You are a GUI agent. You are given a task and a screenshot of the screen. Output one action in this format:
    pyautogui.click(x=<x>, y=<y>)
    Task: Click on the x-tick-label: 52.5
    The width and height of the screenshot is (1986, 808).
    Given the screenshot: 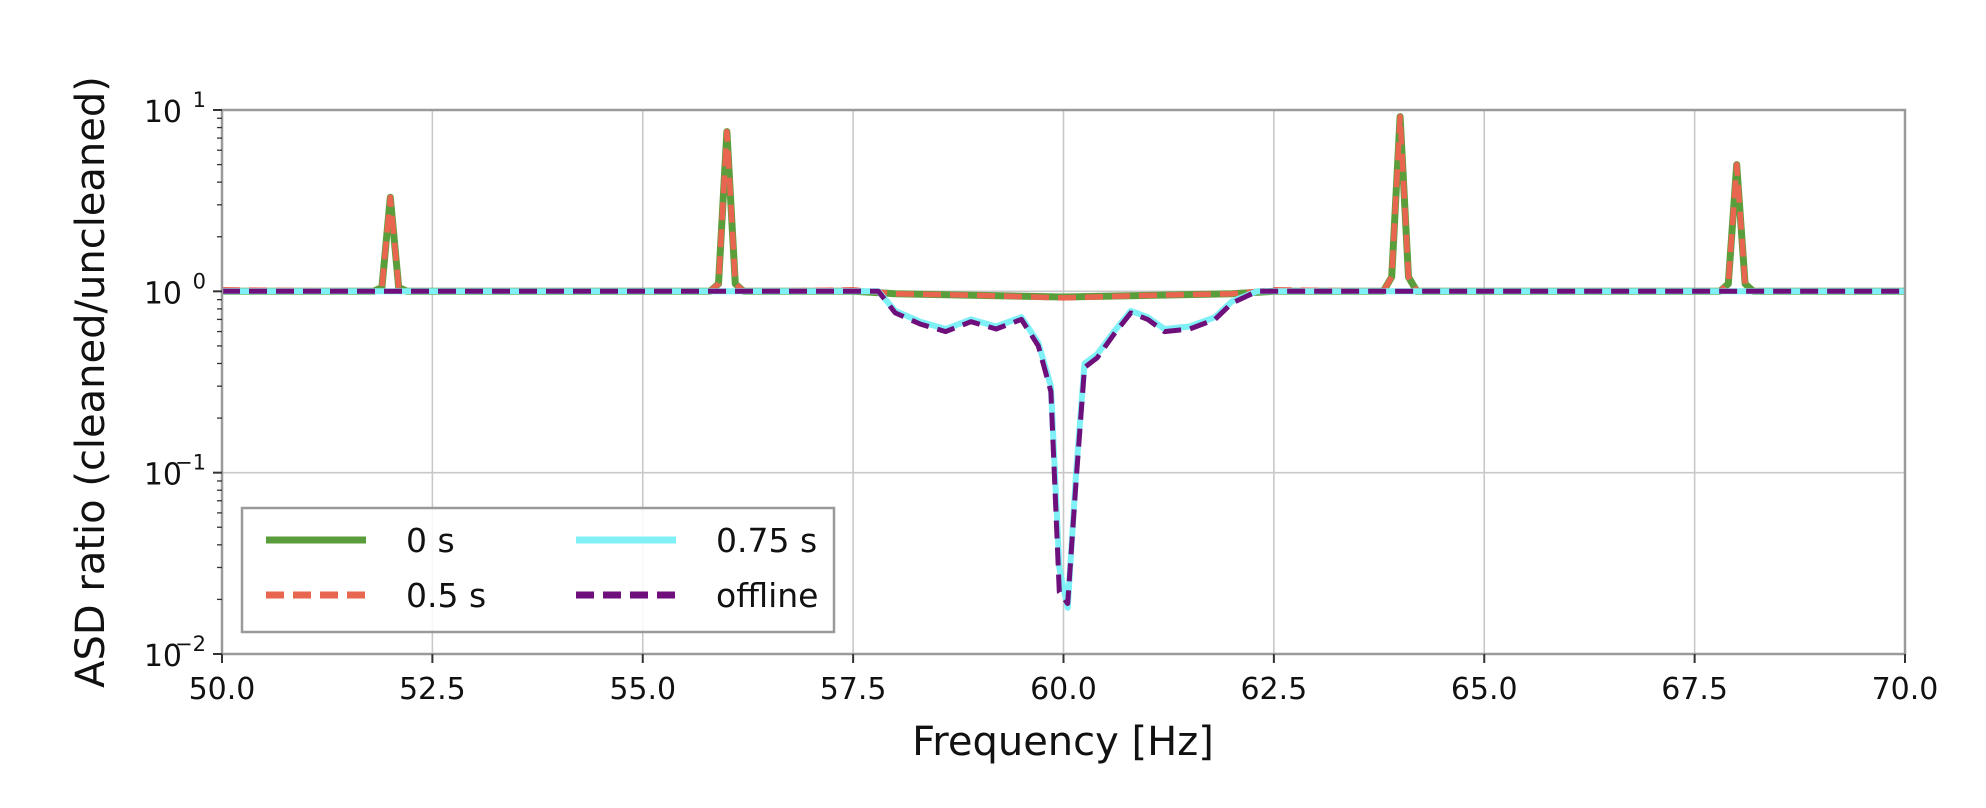 What is the action you would take?
    pyautogui.click(x=432, y=689)
    